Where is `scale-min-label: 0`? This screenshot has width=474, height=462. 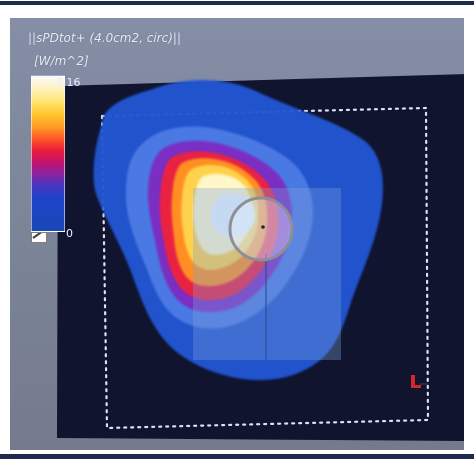 scale-min-label: 0 is located at coordinates (69, 233).